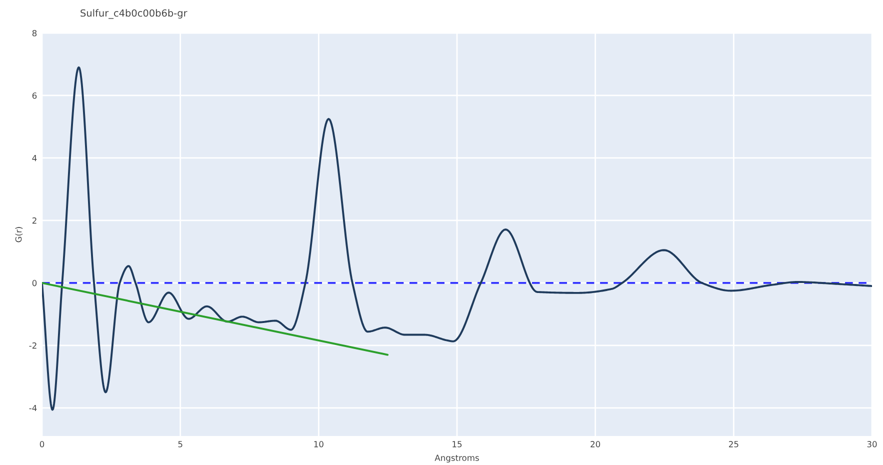 Image resolution: width=883 pixels, height=465 pixels. I want to click on chart-title: Sulfur_c4b0c00b6b-gr, so click(134, 14).